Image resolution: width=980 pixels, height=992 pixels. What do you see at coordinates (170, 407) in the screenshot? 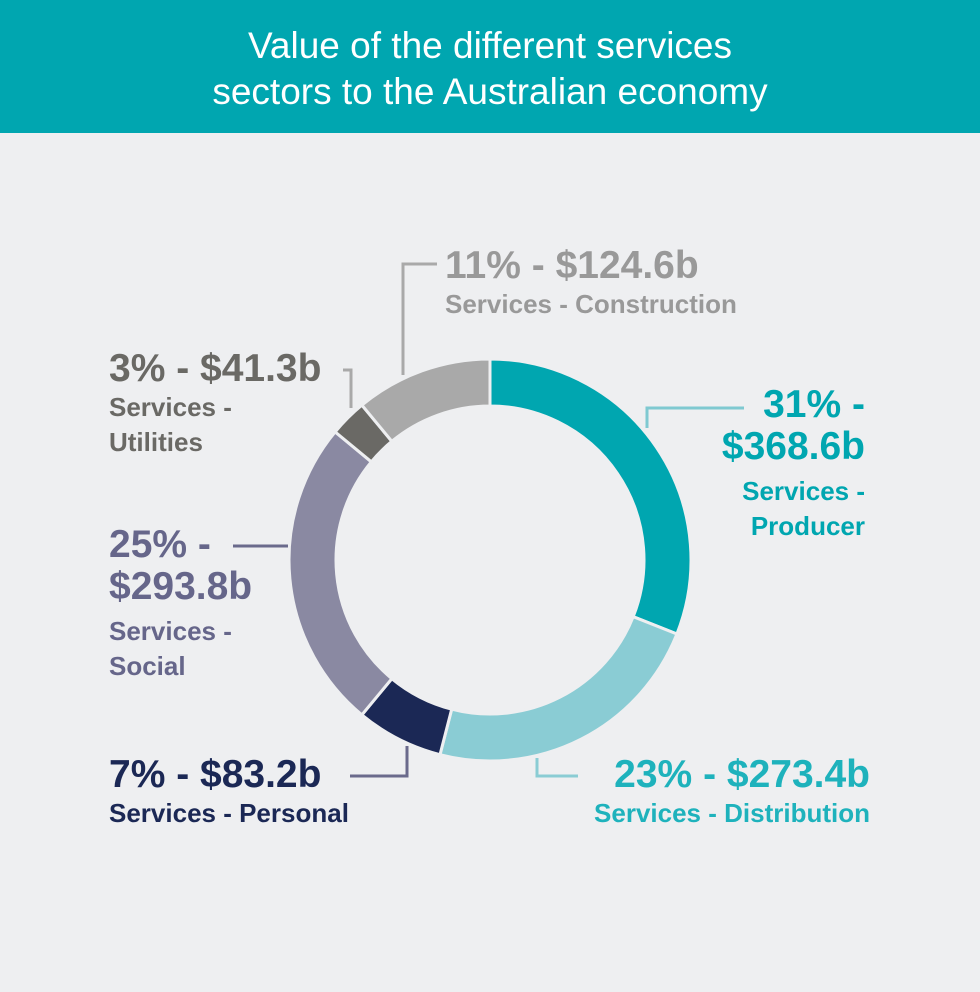
I see `label-utilities-name-1: Services -` at bounding box center [170, 407].